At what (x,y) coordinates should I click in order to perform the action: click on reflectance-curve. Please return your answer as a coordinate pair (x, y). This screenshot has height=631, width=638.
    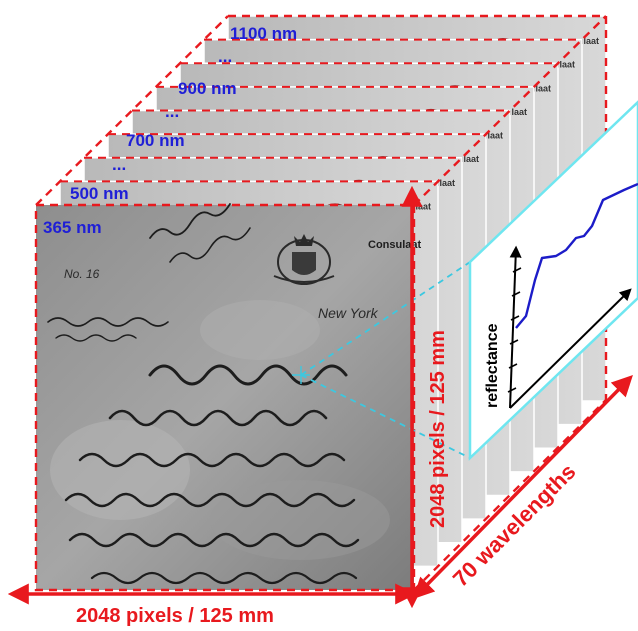
    Looking at the image, I should click on (576, 255).